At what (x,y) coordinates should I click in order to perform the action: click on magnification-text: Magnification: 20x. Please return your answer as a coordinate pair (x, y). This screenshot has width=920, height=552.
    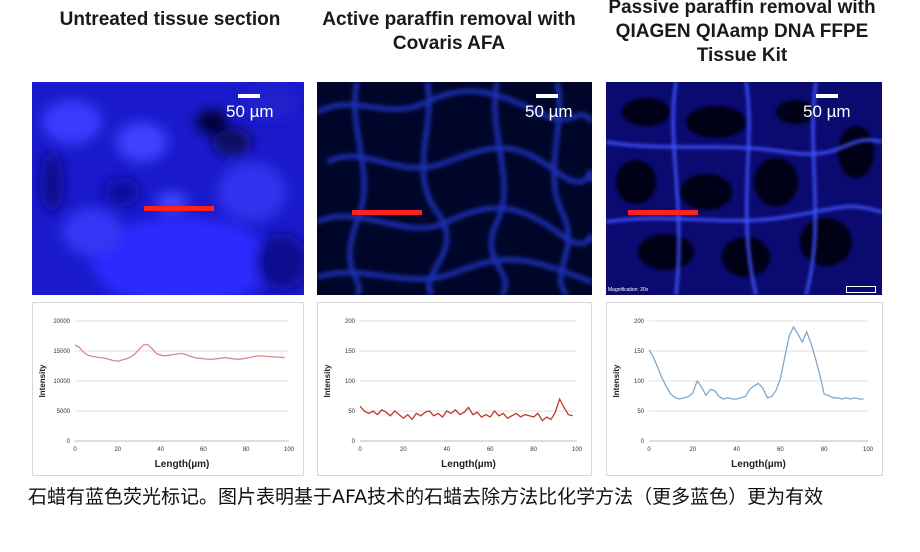
    Looking at the image, I should click on (628, 290).